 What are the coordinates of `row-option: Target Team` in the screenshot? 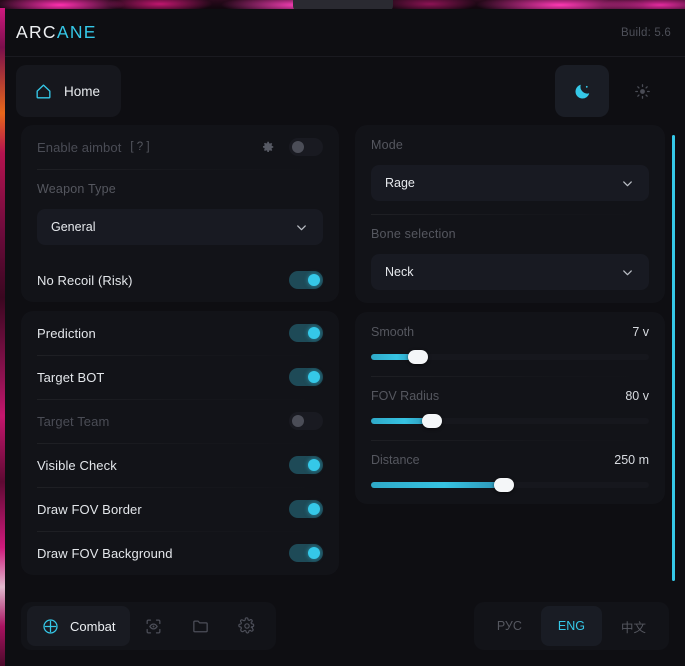 It's located at (180, 421).